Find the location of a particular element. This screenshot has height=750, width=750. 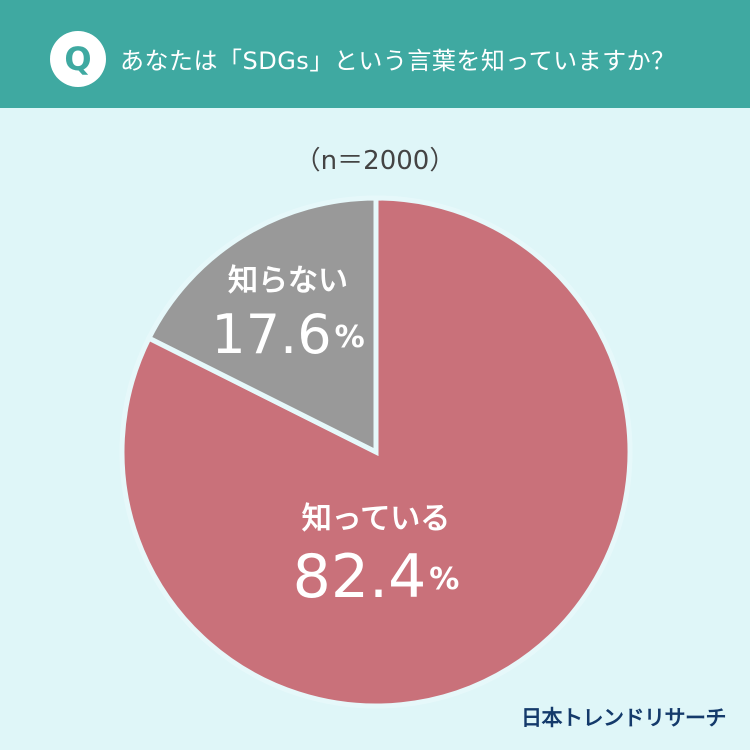

slice-value-know: 82.4% is located at coordinates (376, 577).